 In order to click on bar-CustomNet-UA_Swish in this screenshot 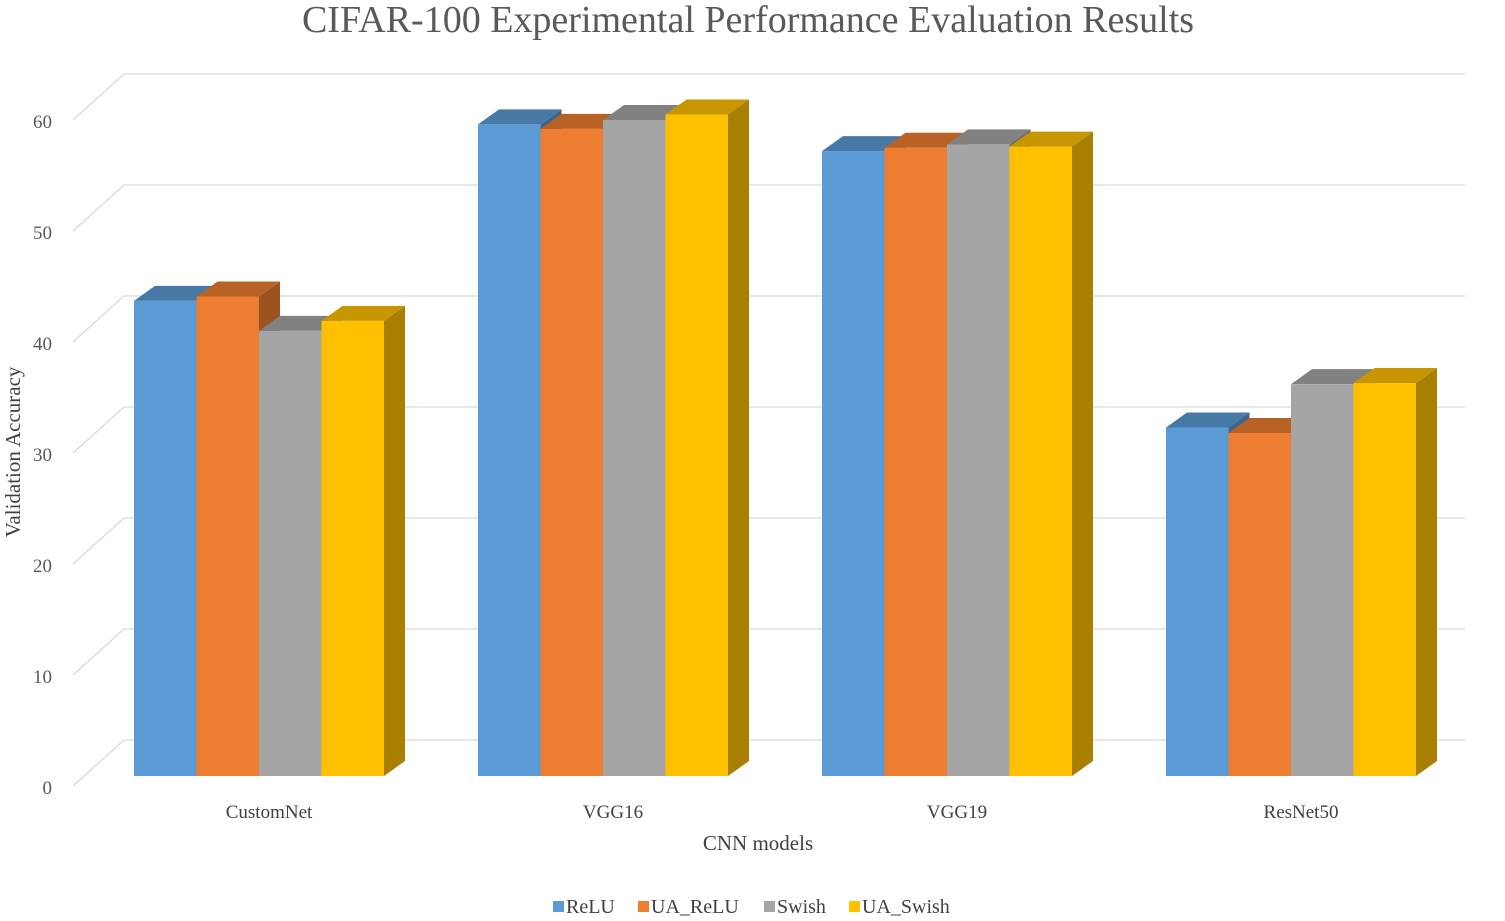, I will do `click(363, 540)`.